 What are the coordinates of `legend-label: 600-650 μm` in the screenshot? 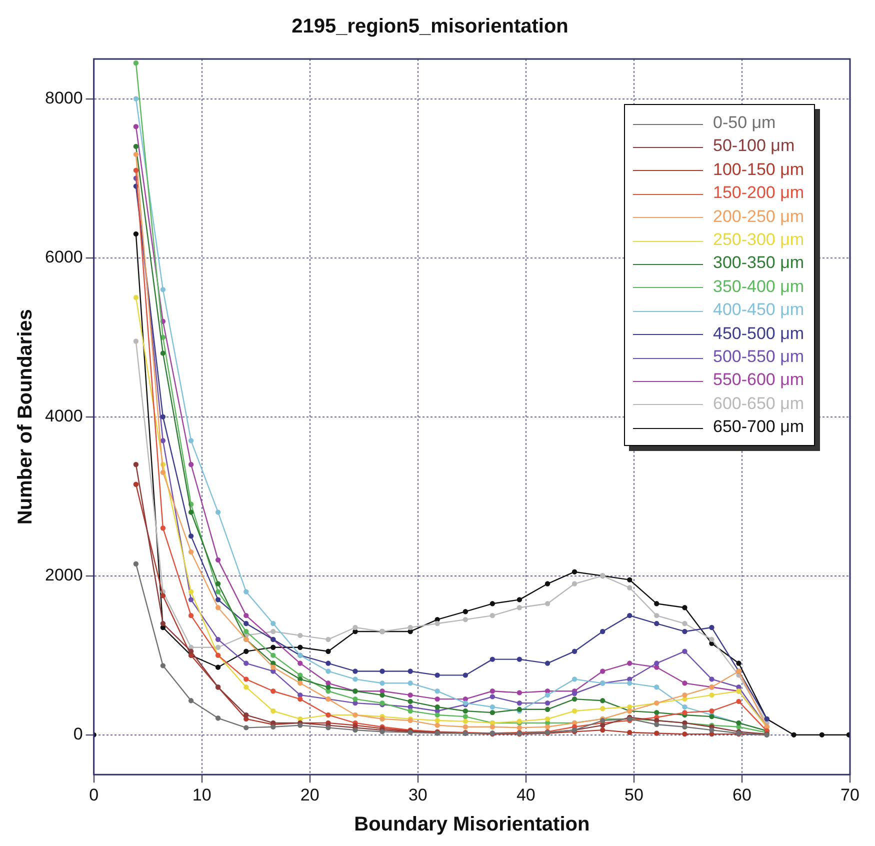 It's located at (758, 403).